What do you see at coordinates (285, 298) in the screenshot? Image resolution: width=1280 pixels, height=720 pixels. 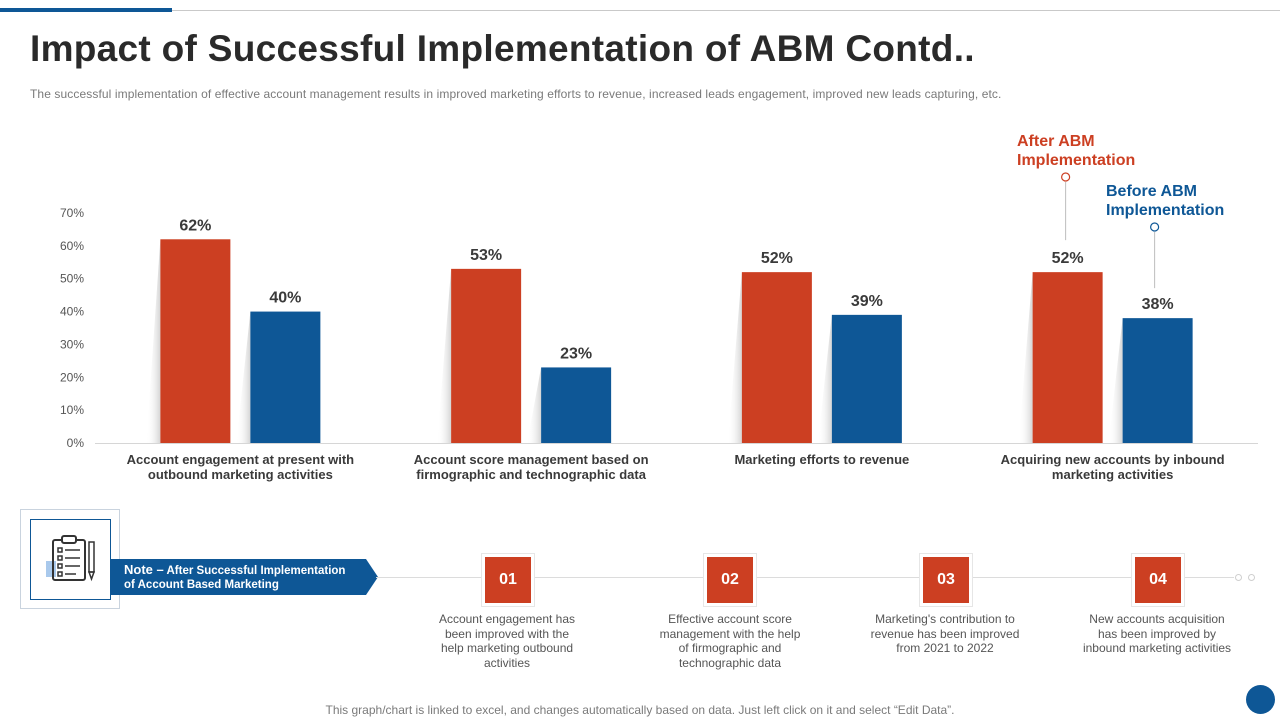 I see `data-label: 40%` at bounding box center [285, 298].